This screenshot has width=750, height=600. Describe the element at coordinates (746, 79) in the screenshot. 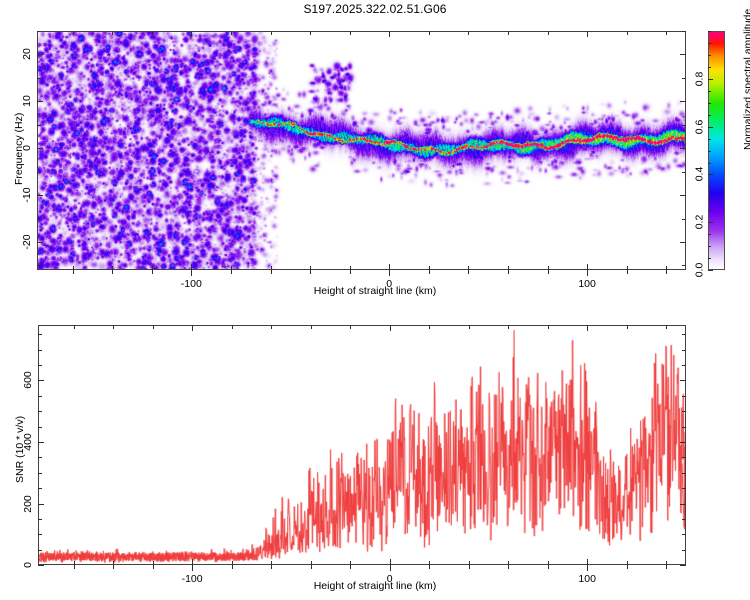

I see `colorbar-title: Normalized spectral amplitude` at that location.